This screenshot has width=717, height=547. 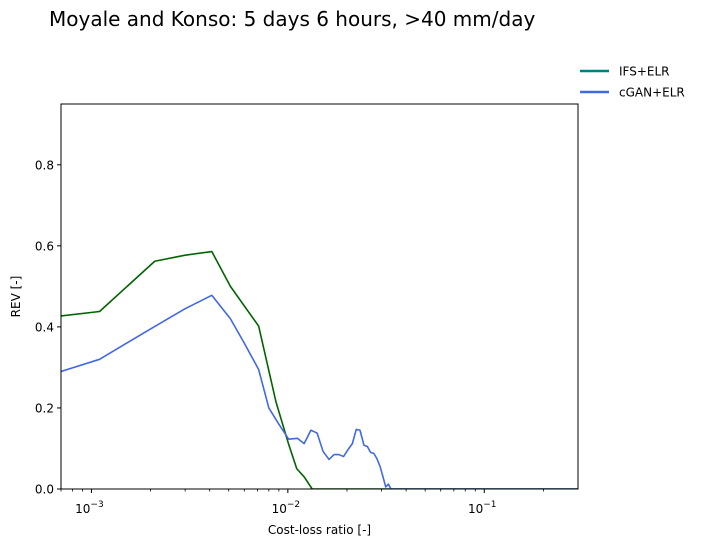 I want to click on y-tick-label: 0.2, so click(x=44, y=408).